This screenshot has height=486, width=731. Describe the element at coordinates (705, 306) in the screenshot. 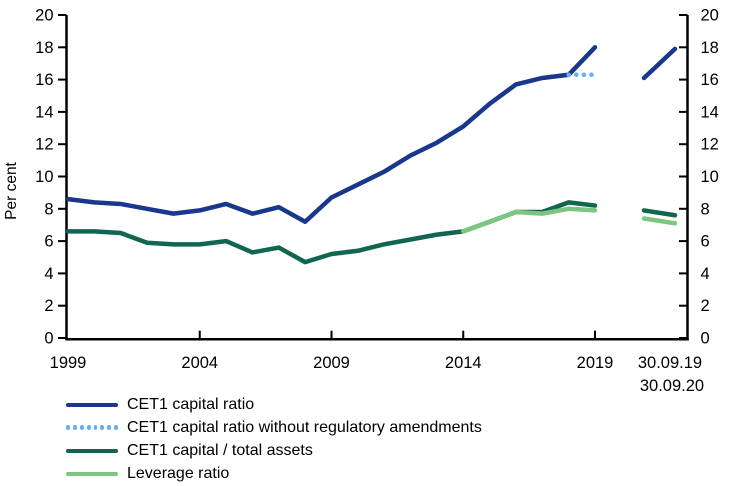

I see `y-tick-label-right: 2` at that location.